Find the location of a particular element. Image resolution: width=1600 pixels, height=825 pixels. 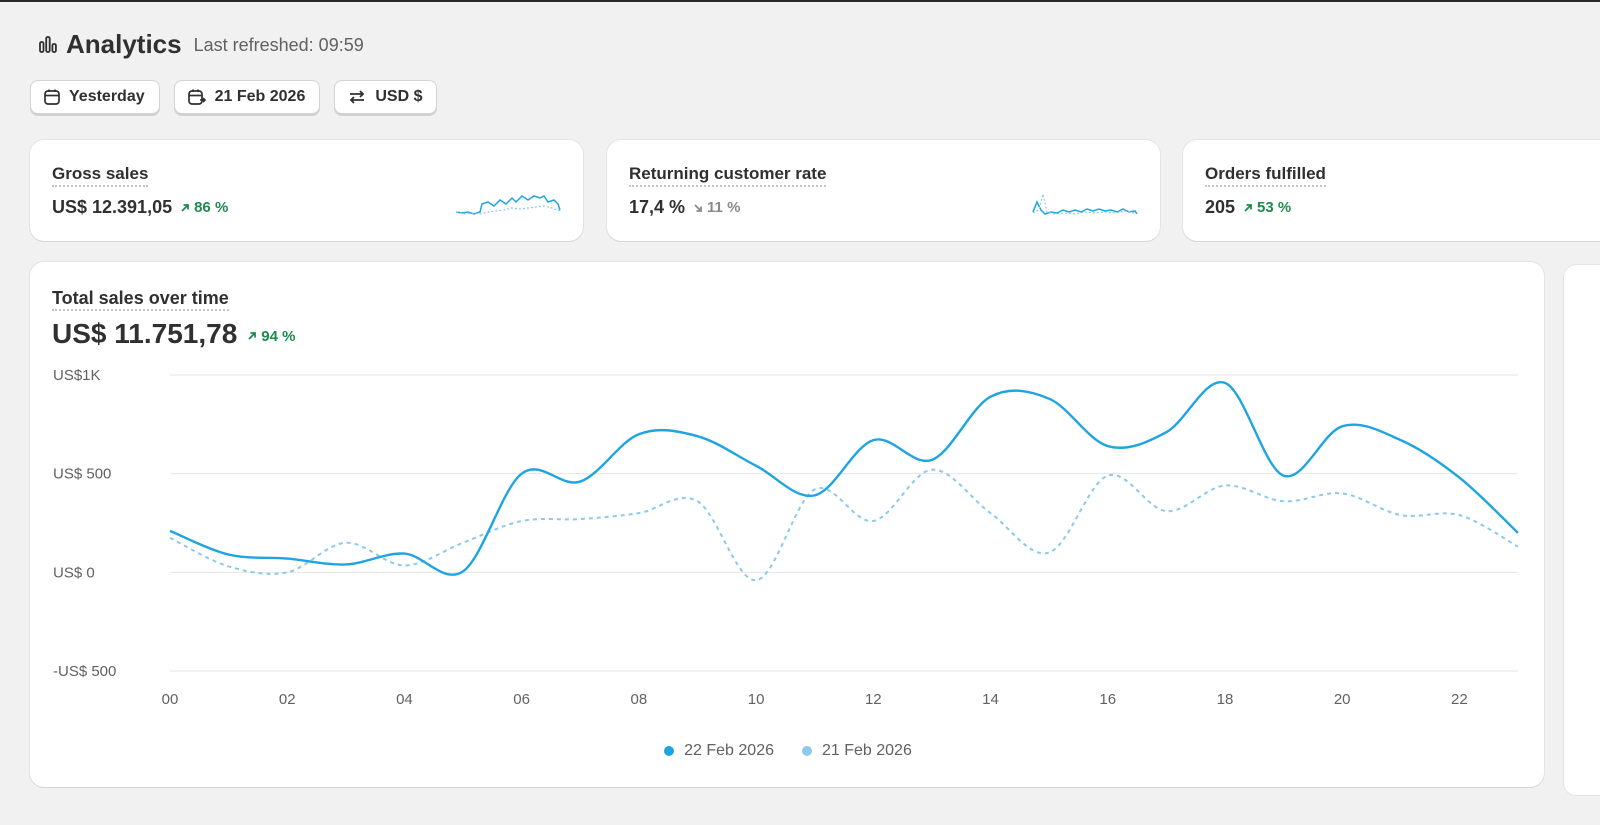

legend-dot-current is located at coordinates (669, 751).